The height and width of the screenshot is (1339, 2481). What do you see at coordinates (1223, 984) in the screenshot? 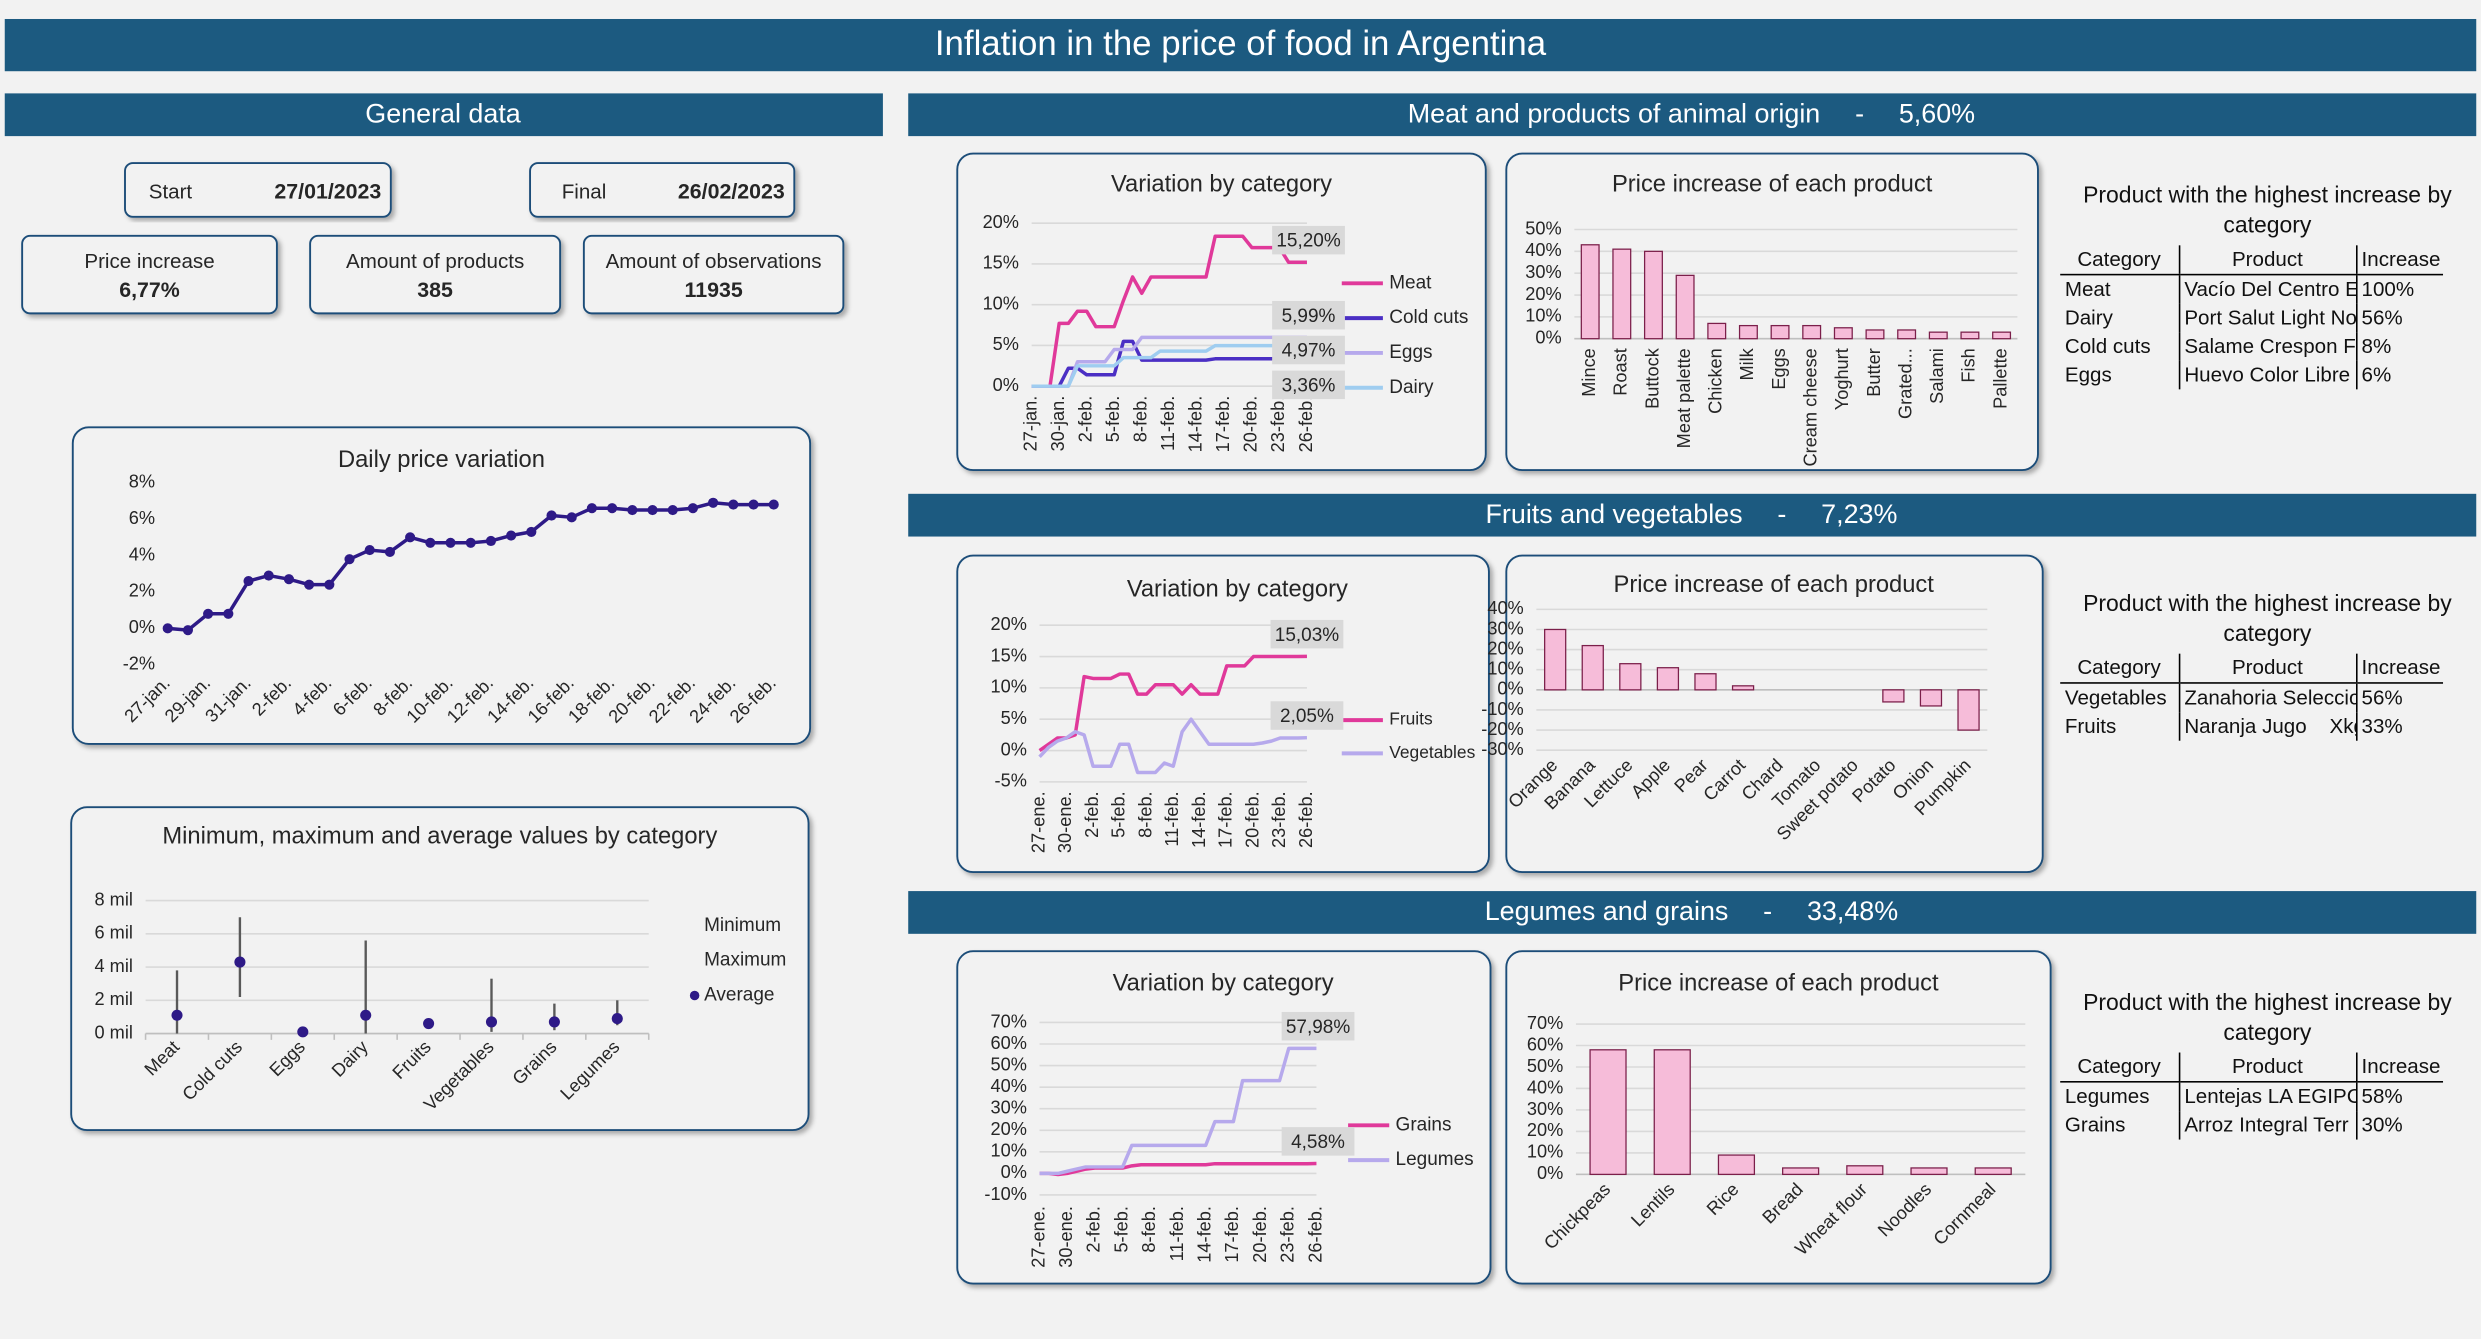
I see `chart-title: Variation by category` at bounding box center [1223, 984].